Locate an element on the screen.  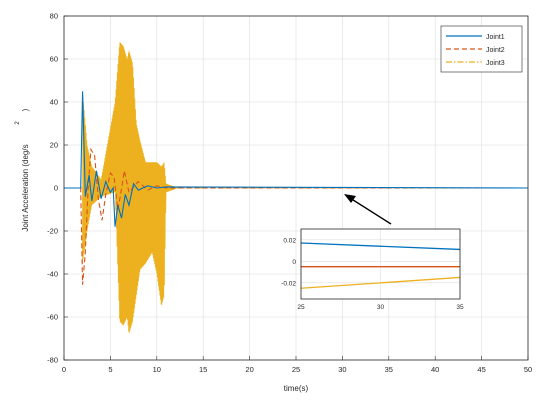
zoom-arrow-line is located at coordinates (370, 211).